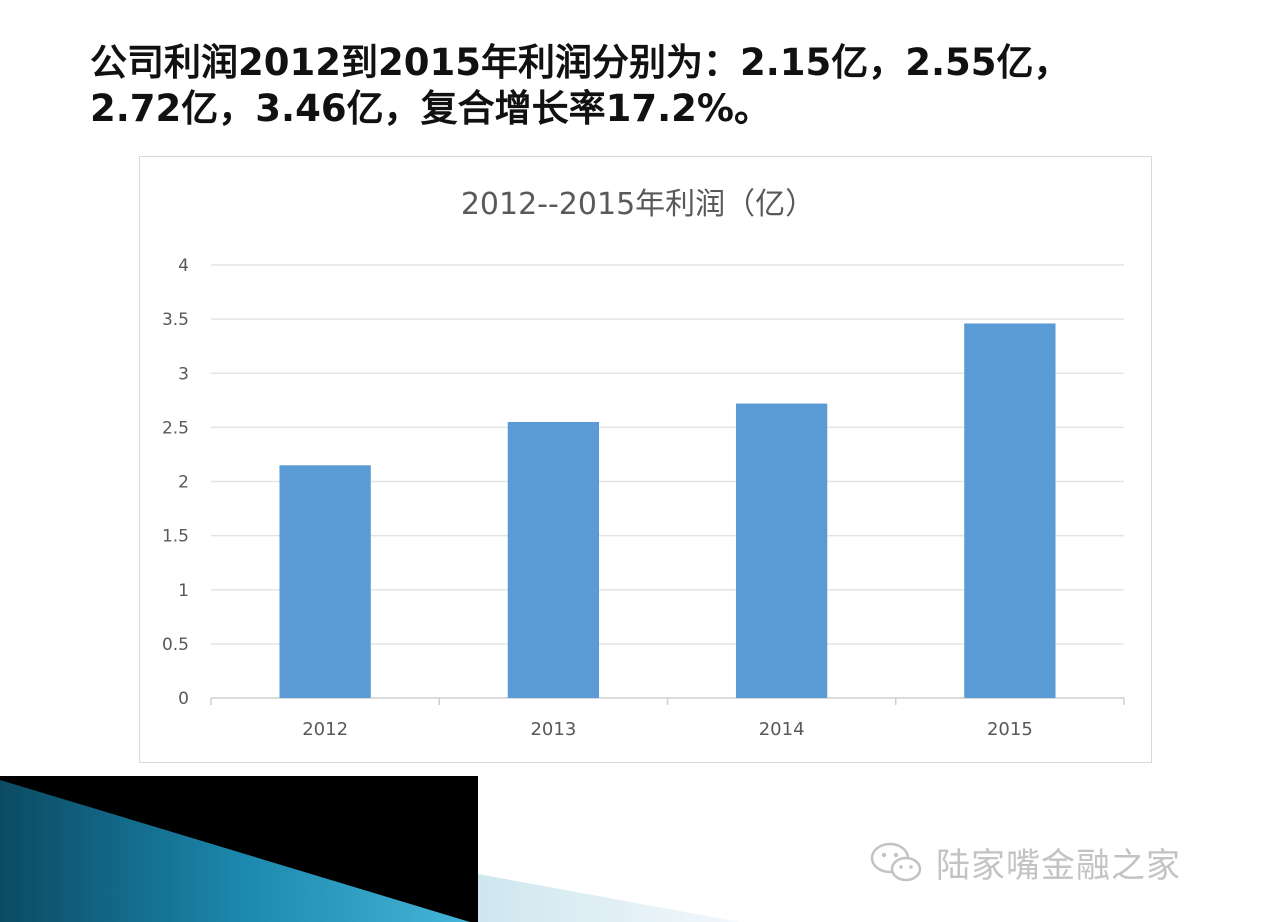 The image size is (1272, 922). What do you see at coordinates (896, 862) in the screenshot?
I see `wechat-icon` at bounding box center [896, 862].